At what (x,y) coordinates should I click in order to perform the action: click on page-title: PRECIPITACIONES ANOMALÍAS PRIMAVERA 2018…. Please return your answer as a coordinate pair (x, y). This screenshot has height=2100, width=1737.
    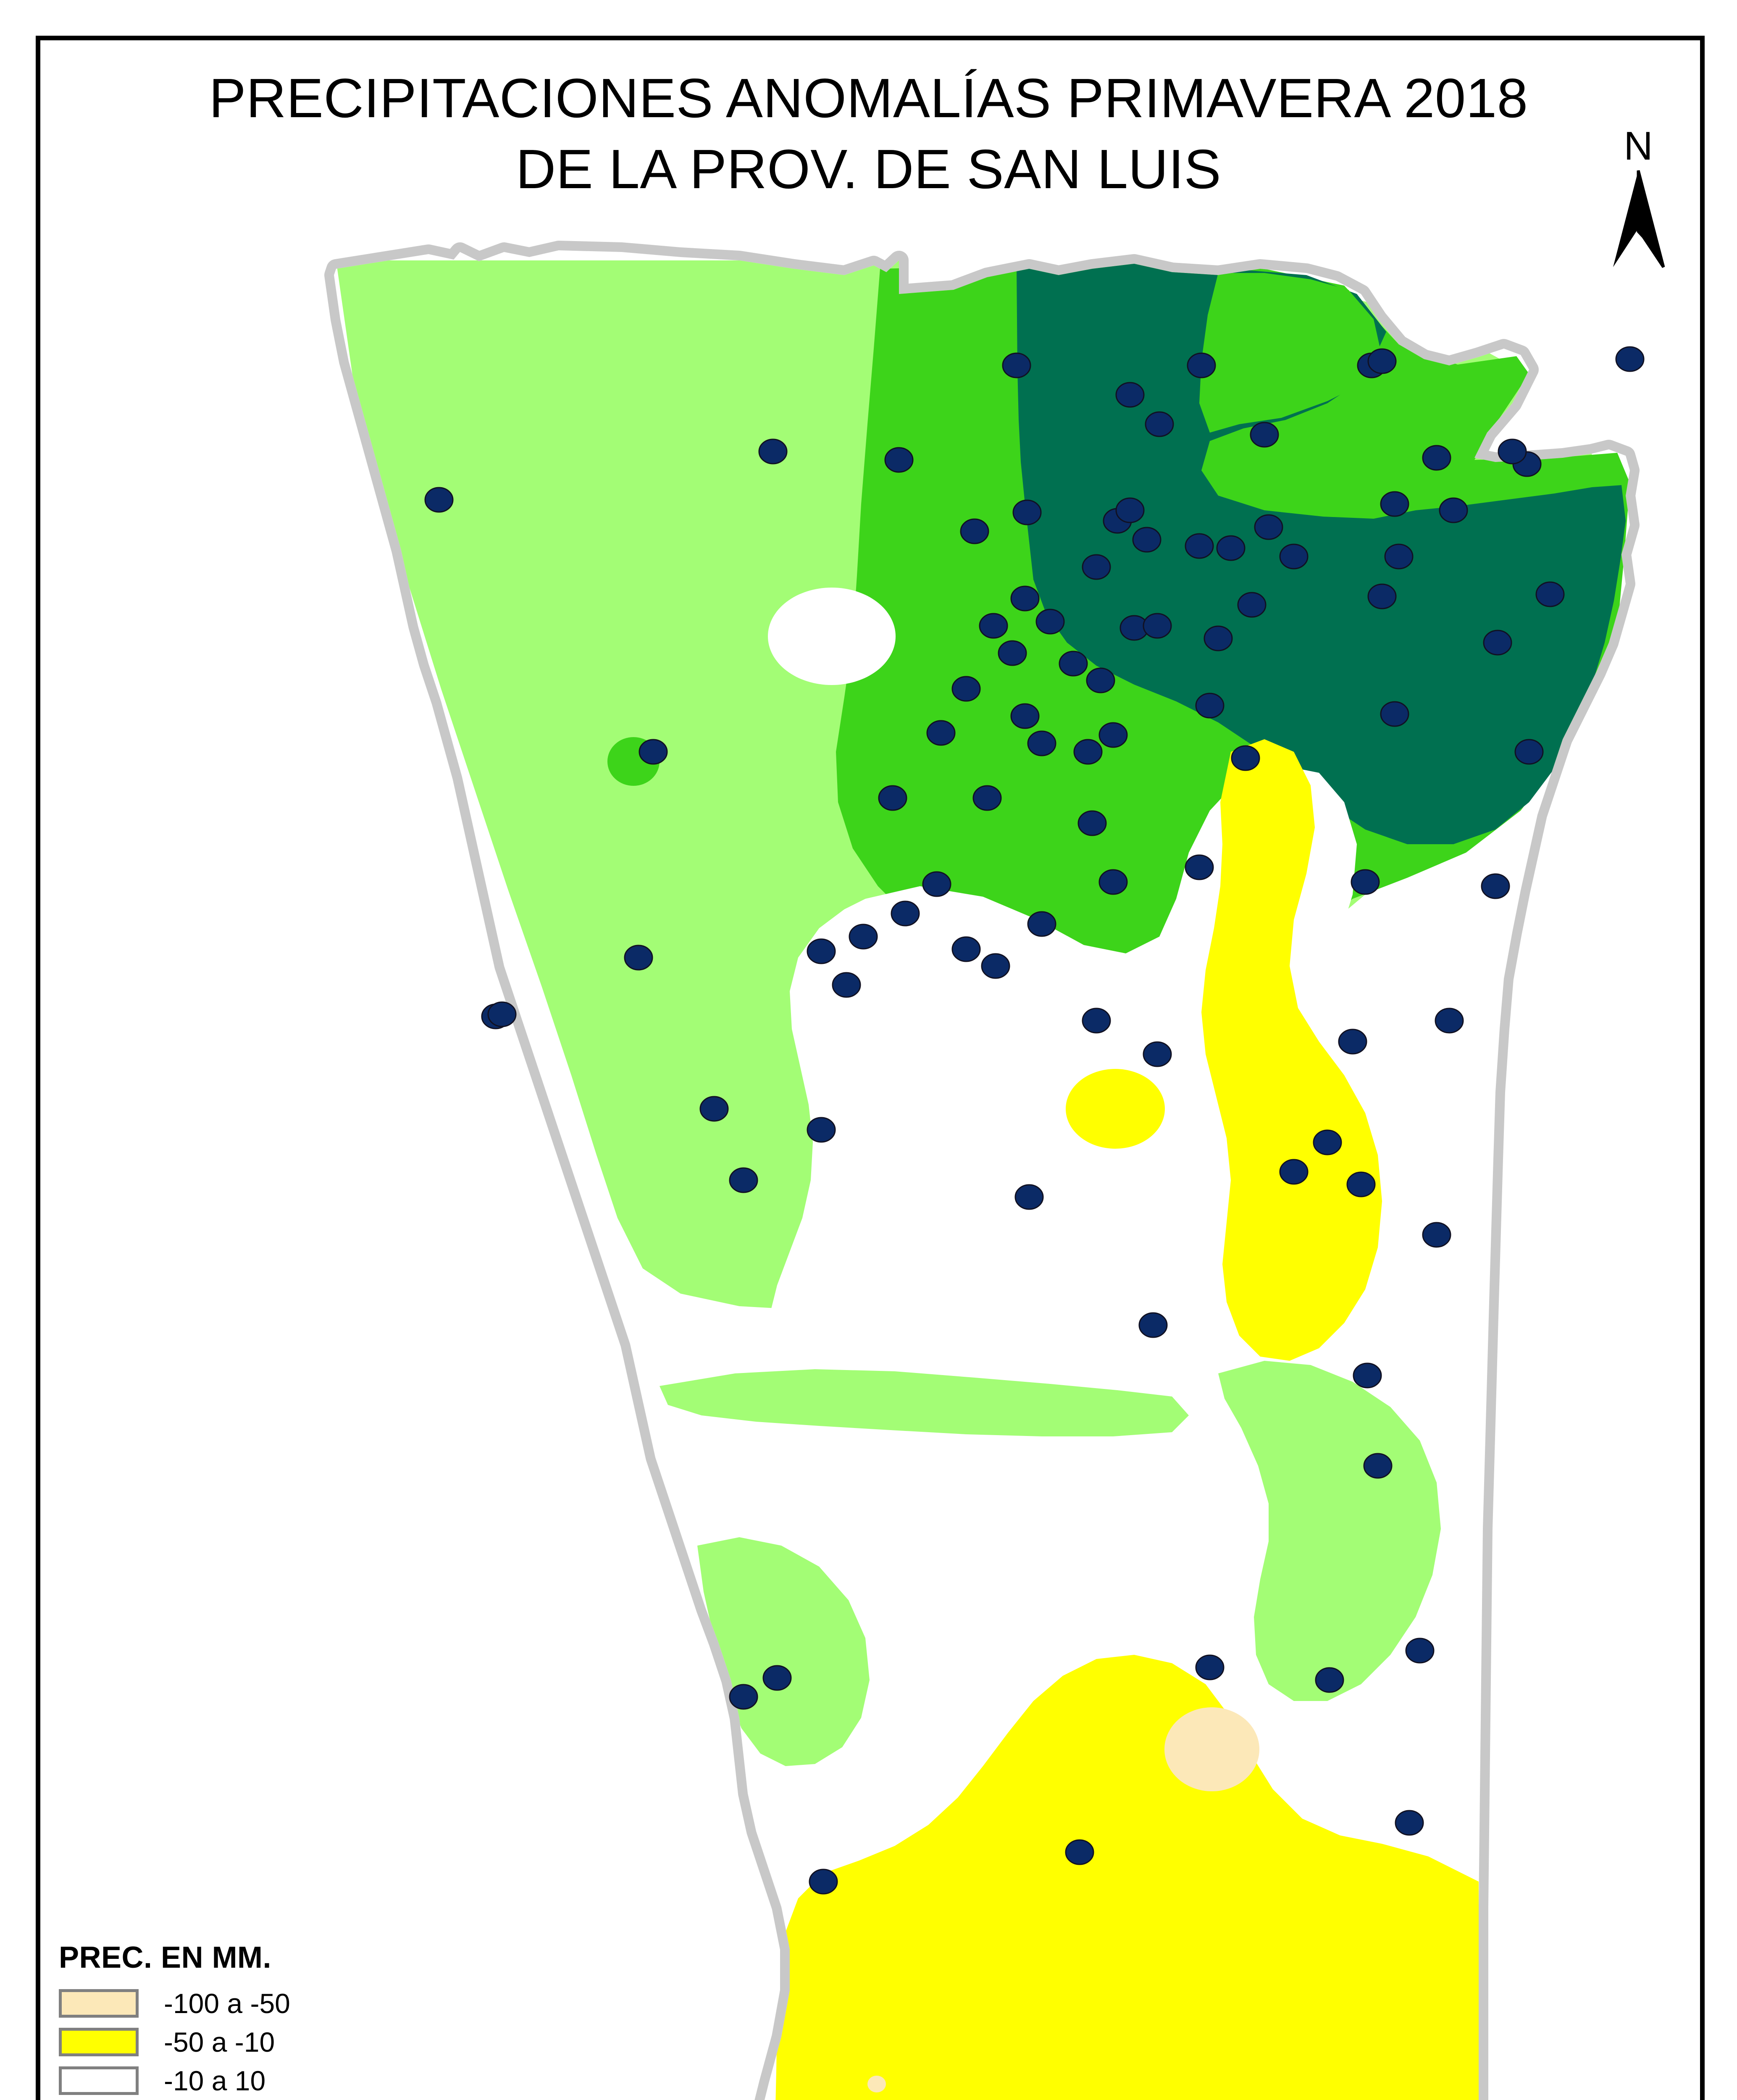
    Looking at the image, I should click on (868, 134).